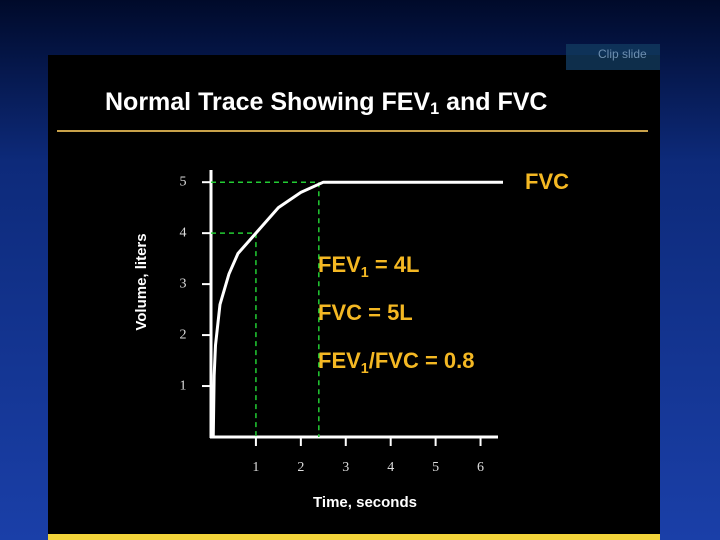  What do you see at coordinates (480, 467) in the screenshot?
I see `x-tick-label: 6` at bounding box center [480, 467].